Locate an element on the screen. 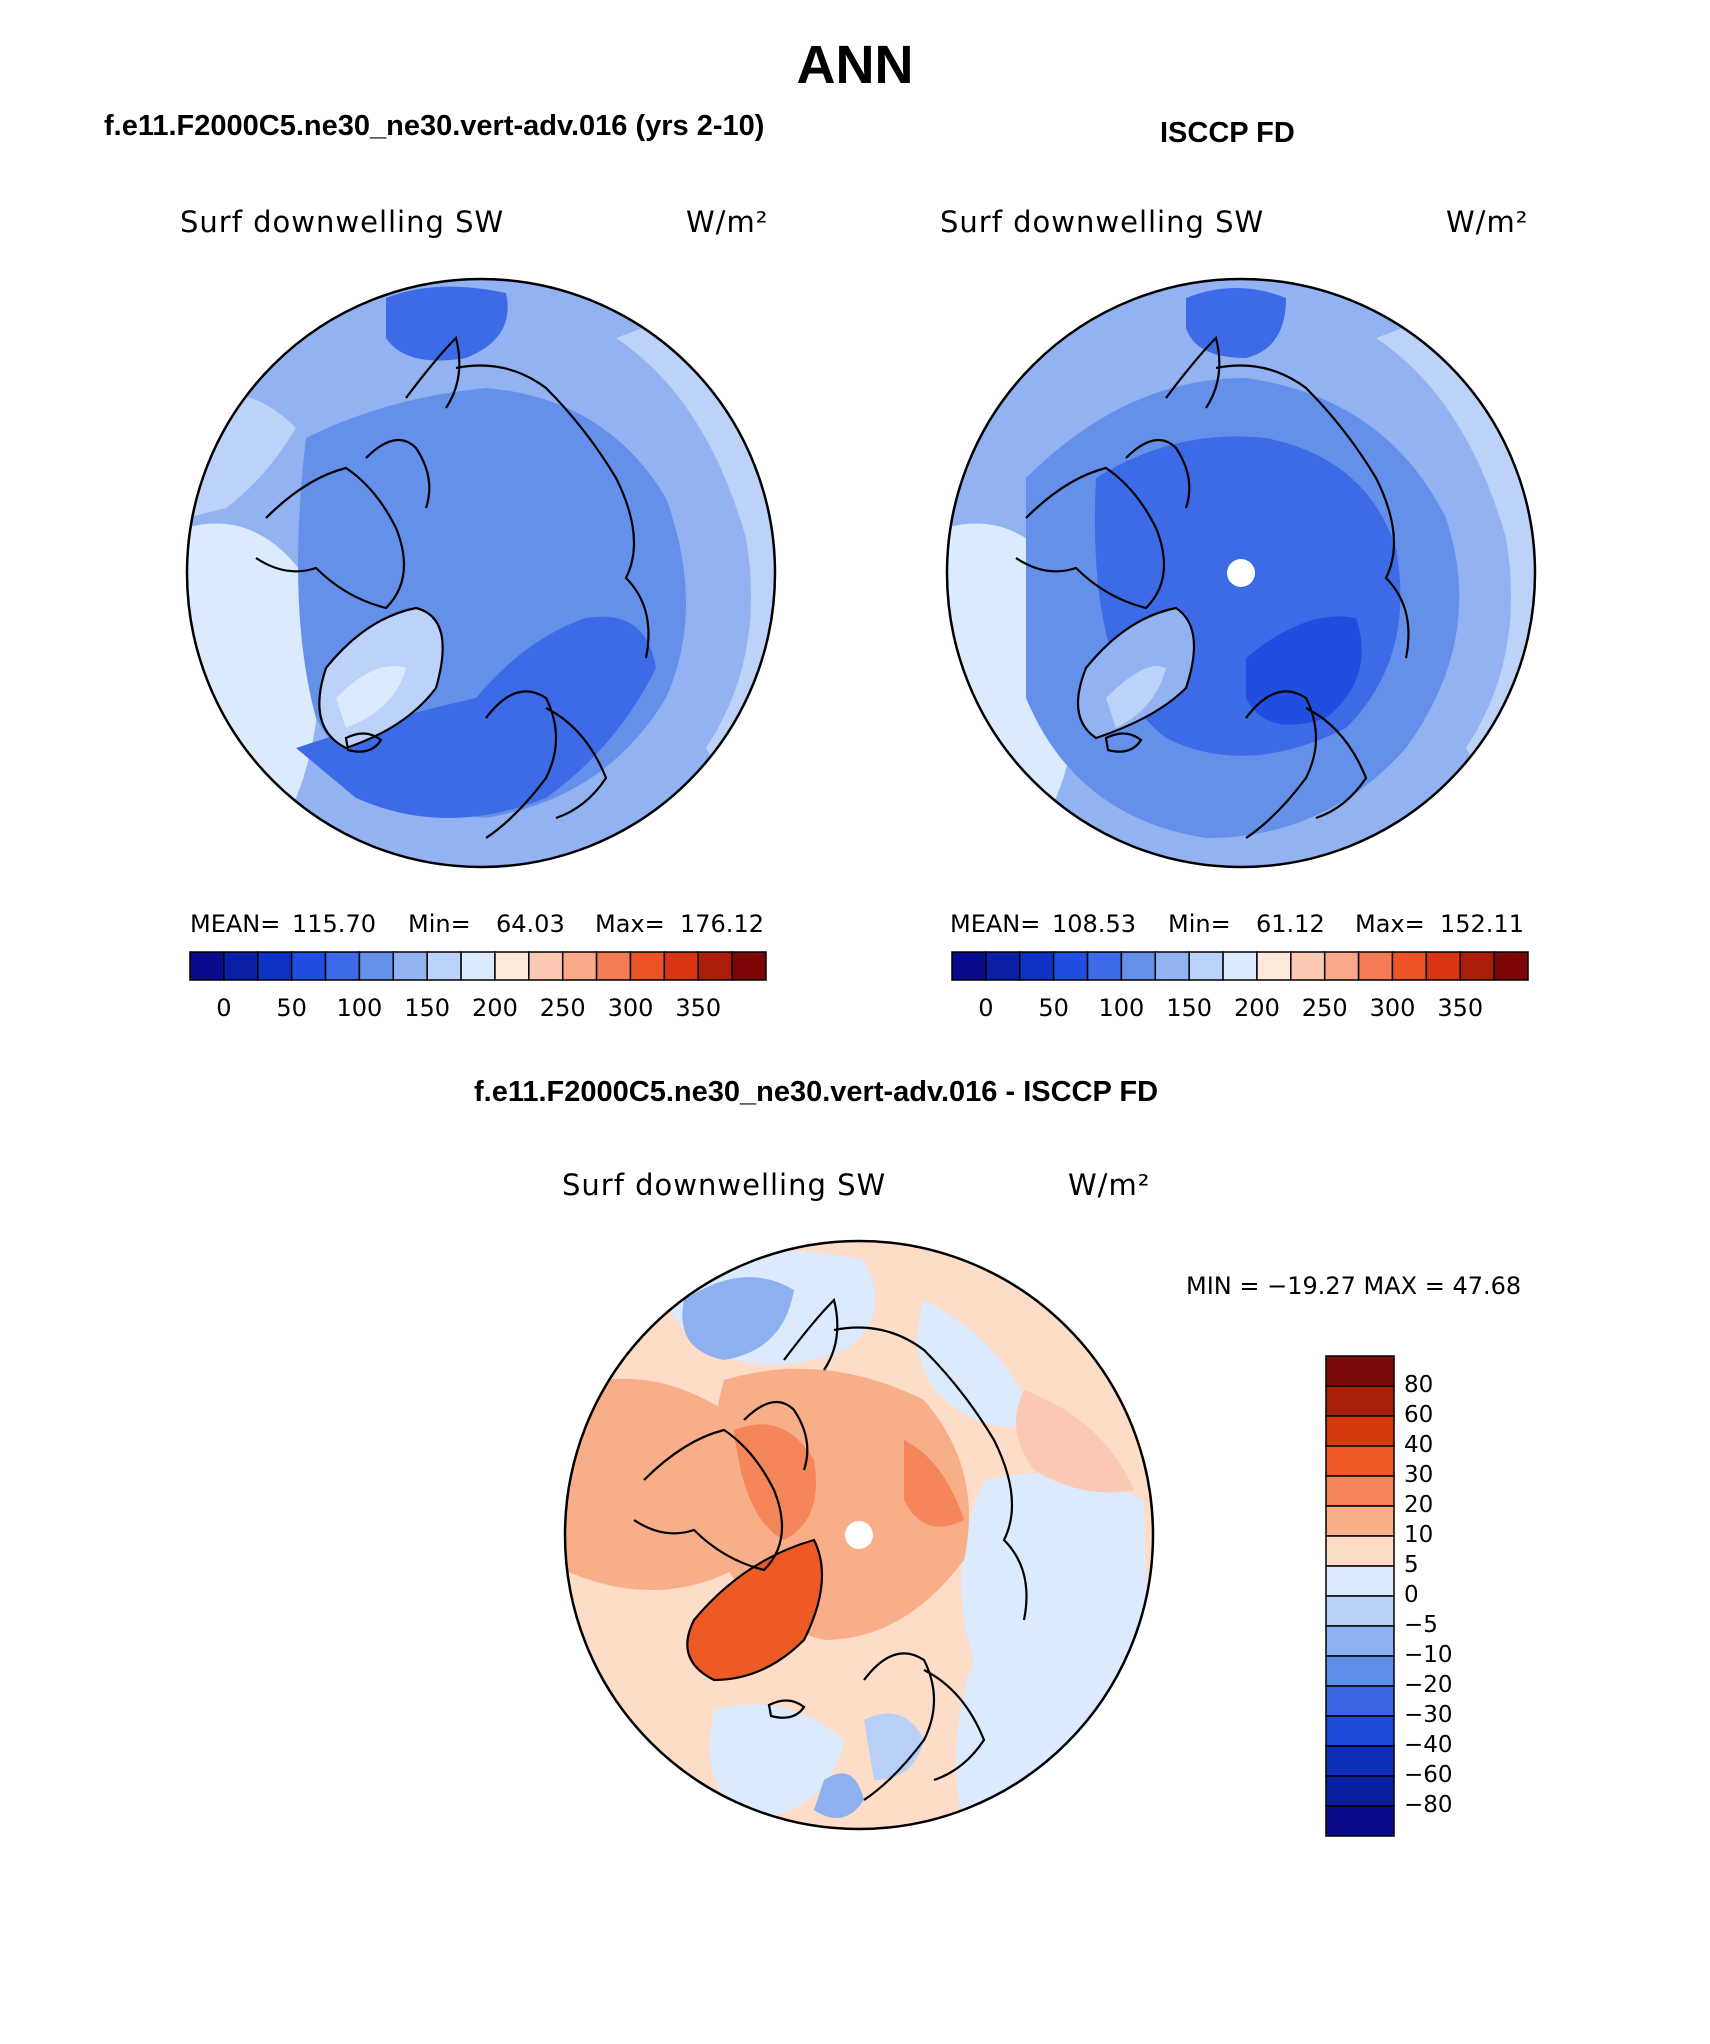  panel-2-colorbar is located at coordinates (1240, 966).